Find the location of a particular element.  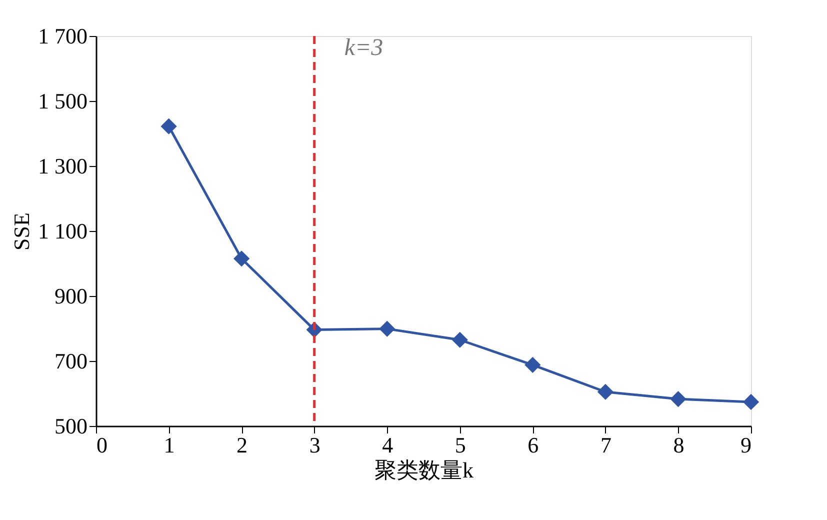

x-tick-label: 0 is located at coordinates (102, 445).